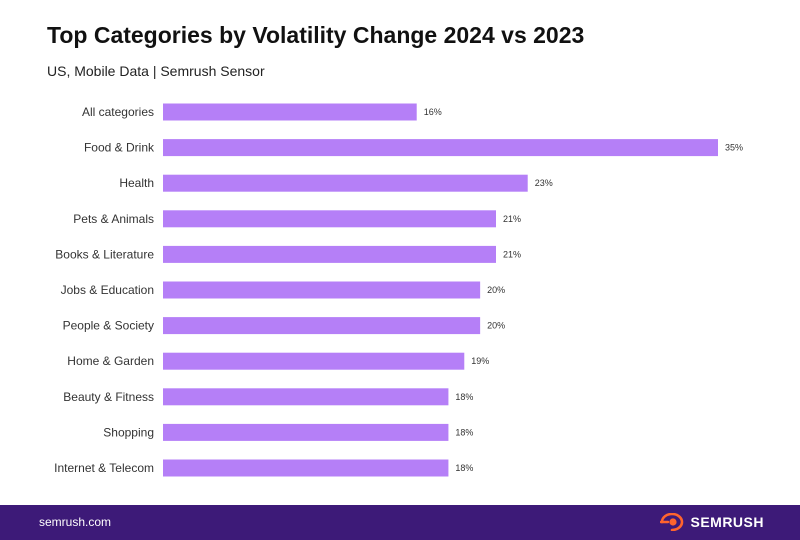 This screenshot has width=800, height=540. I want to click on chart-subtitle: US, Mobile Data | Semrush Sensor, so click(156, 71).